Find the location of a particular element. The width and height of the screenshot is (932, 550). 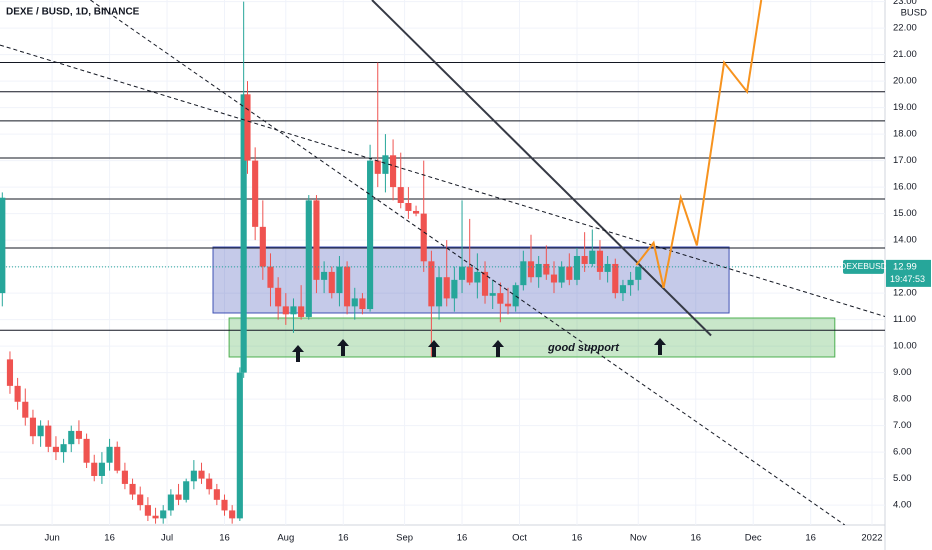

support-arrows is located at coordinates (479, 350).